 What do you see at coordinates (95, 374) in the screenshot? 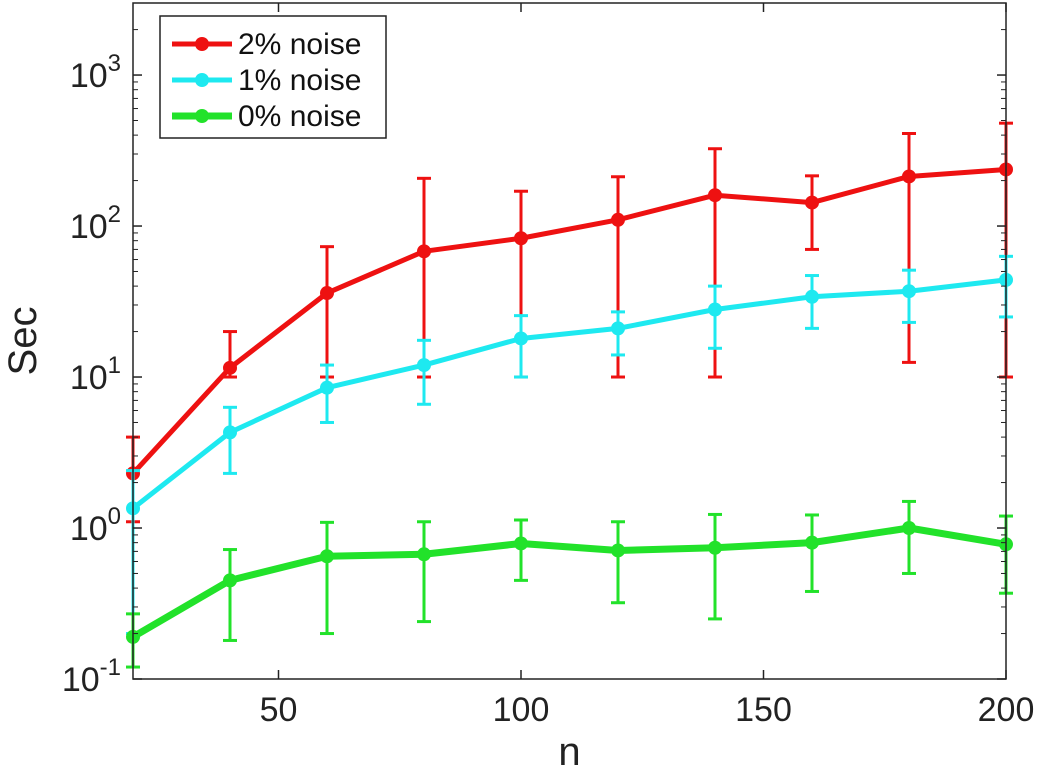
I see `y-tick-label: 10¹` at bounding box center [95, 374].